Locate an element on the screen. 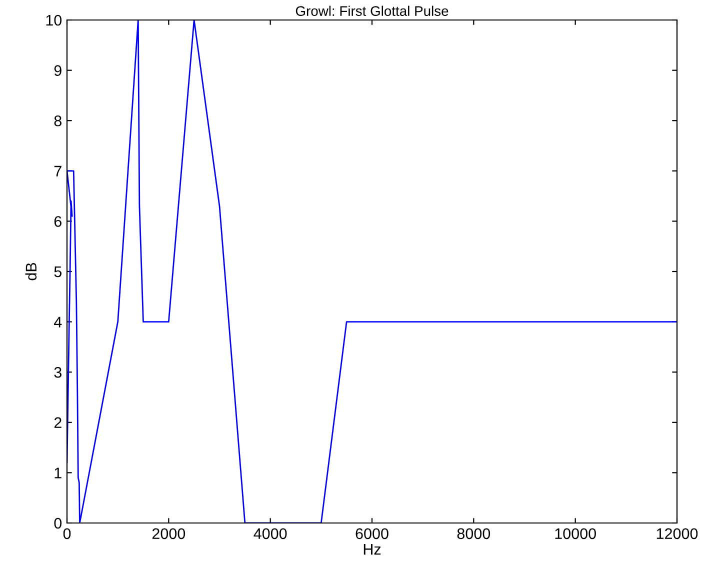 The image size is (701, 567). x-tick-label: 8000 is located at coordinates (473, 534).